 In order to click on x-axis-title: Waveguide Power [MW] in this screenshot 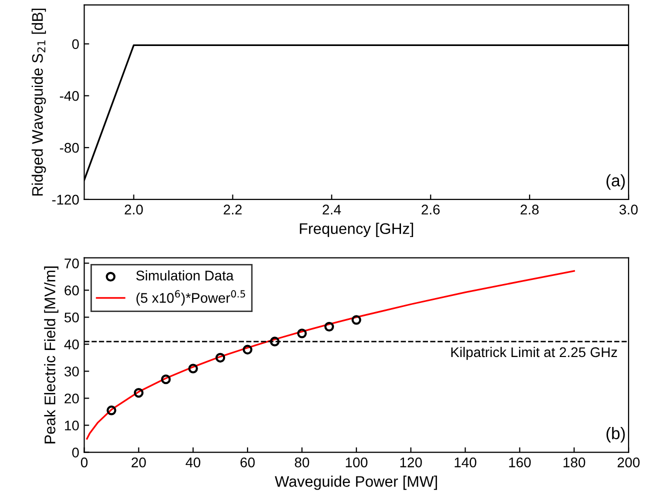, I will do `click(355, 483)`.